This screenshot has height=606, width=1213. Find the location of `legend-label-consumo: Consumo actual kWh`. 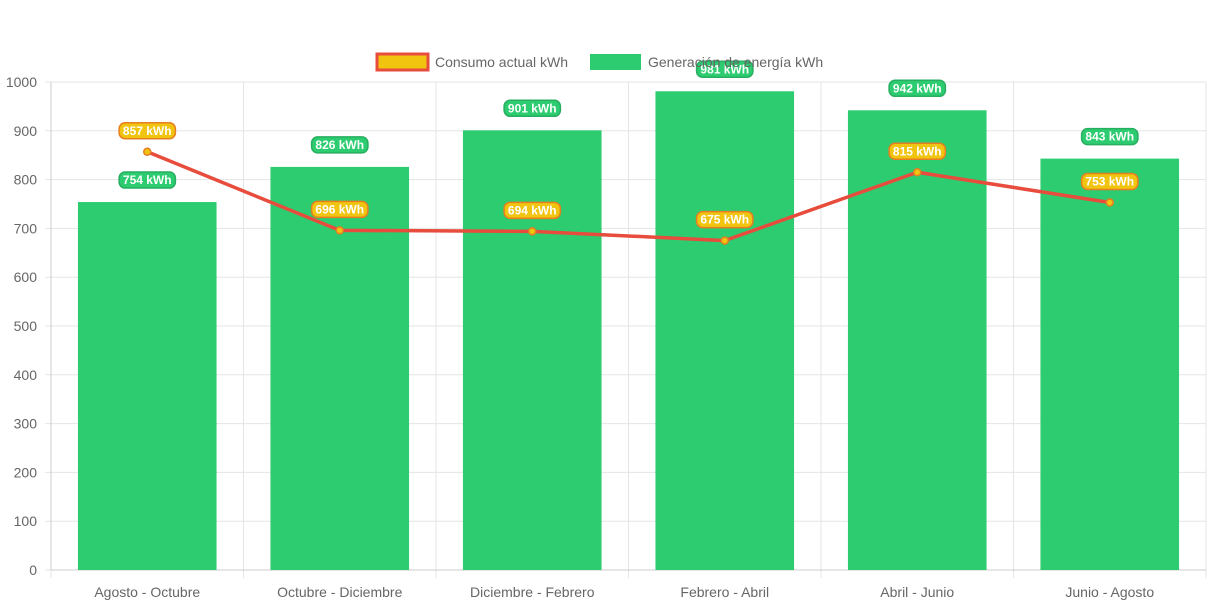

legend-label-consumo: Consumo actual kWh is located at coordinates (501, 62).